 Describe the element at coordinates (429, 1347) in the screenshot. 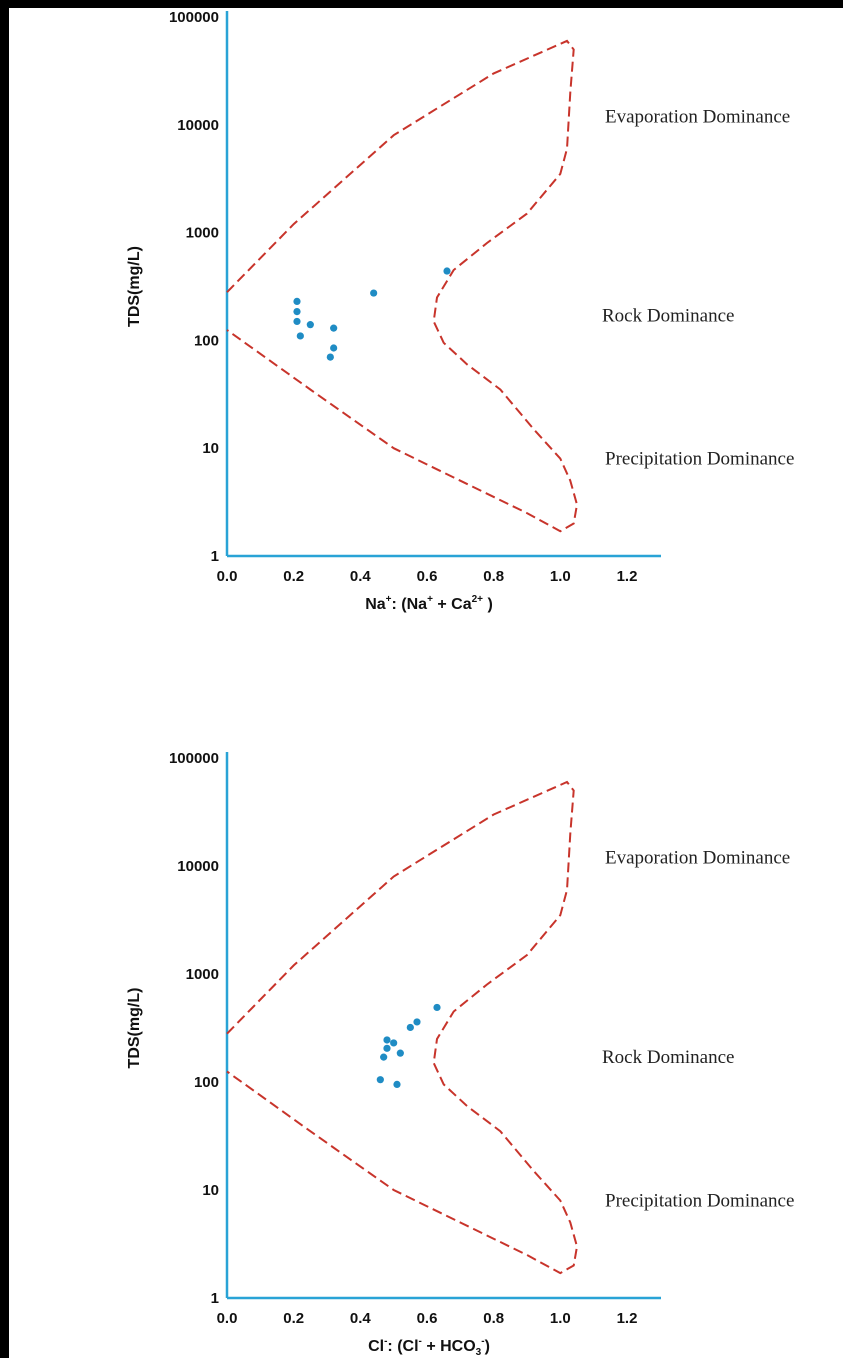

I see `x-axis-title: Cl-: (Cl- + HCO3-)` at that location.